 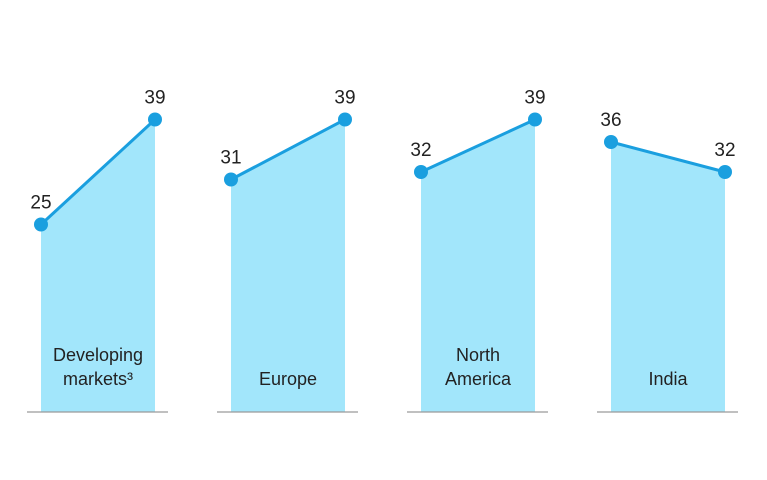 I want to click on panel-title: Europe, so click(x=288, y=379).